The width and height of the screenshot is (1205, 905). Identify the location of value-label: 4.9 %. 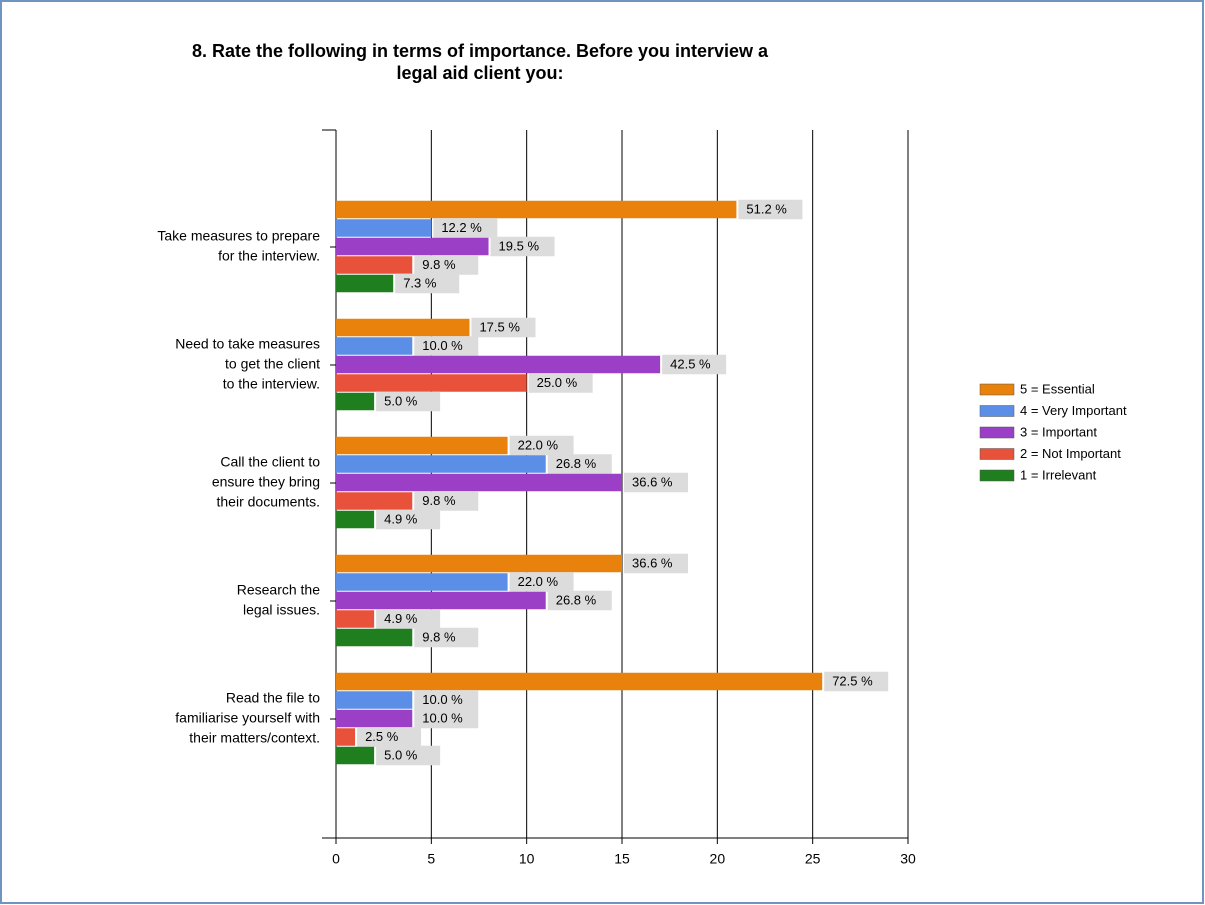
(401, 518).